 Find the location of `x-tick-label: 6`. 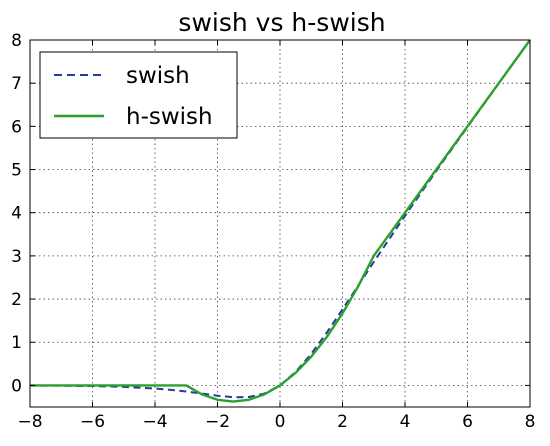

x-tick-label: 6 is located at coordinates (467, 422).